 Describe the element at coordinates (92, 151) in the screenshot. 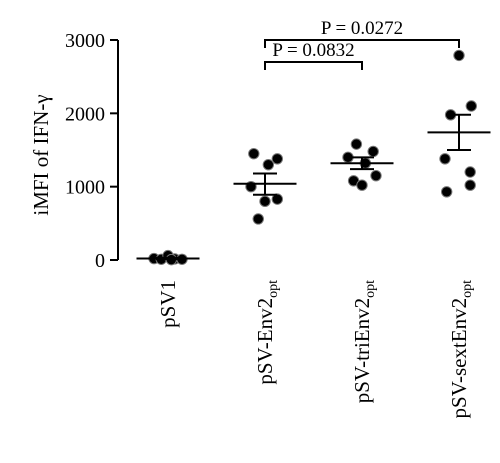

I see `y-axis: 0 1000 2000 3000` at that location.